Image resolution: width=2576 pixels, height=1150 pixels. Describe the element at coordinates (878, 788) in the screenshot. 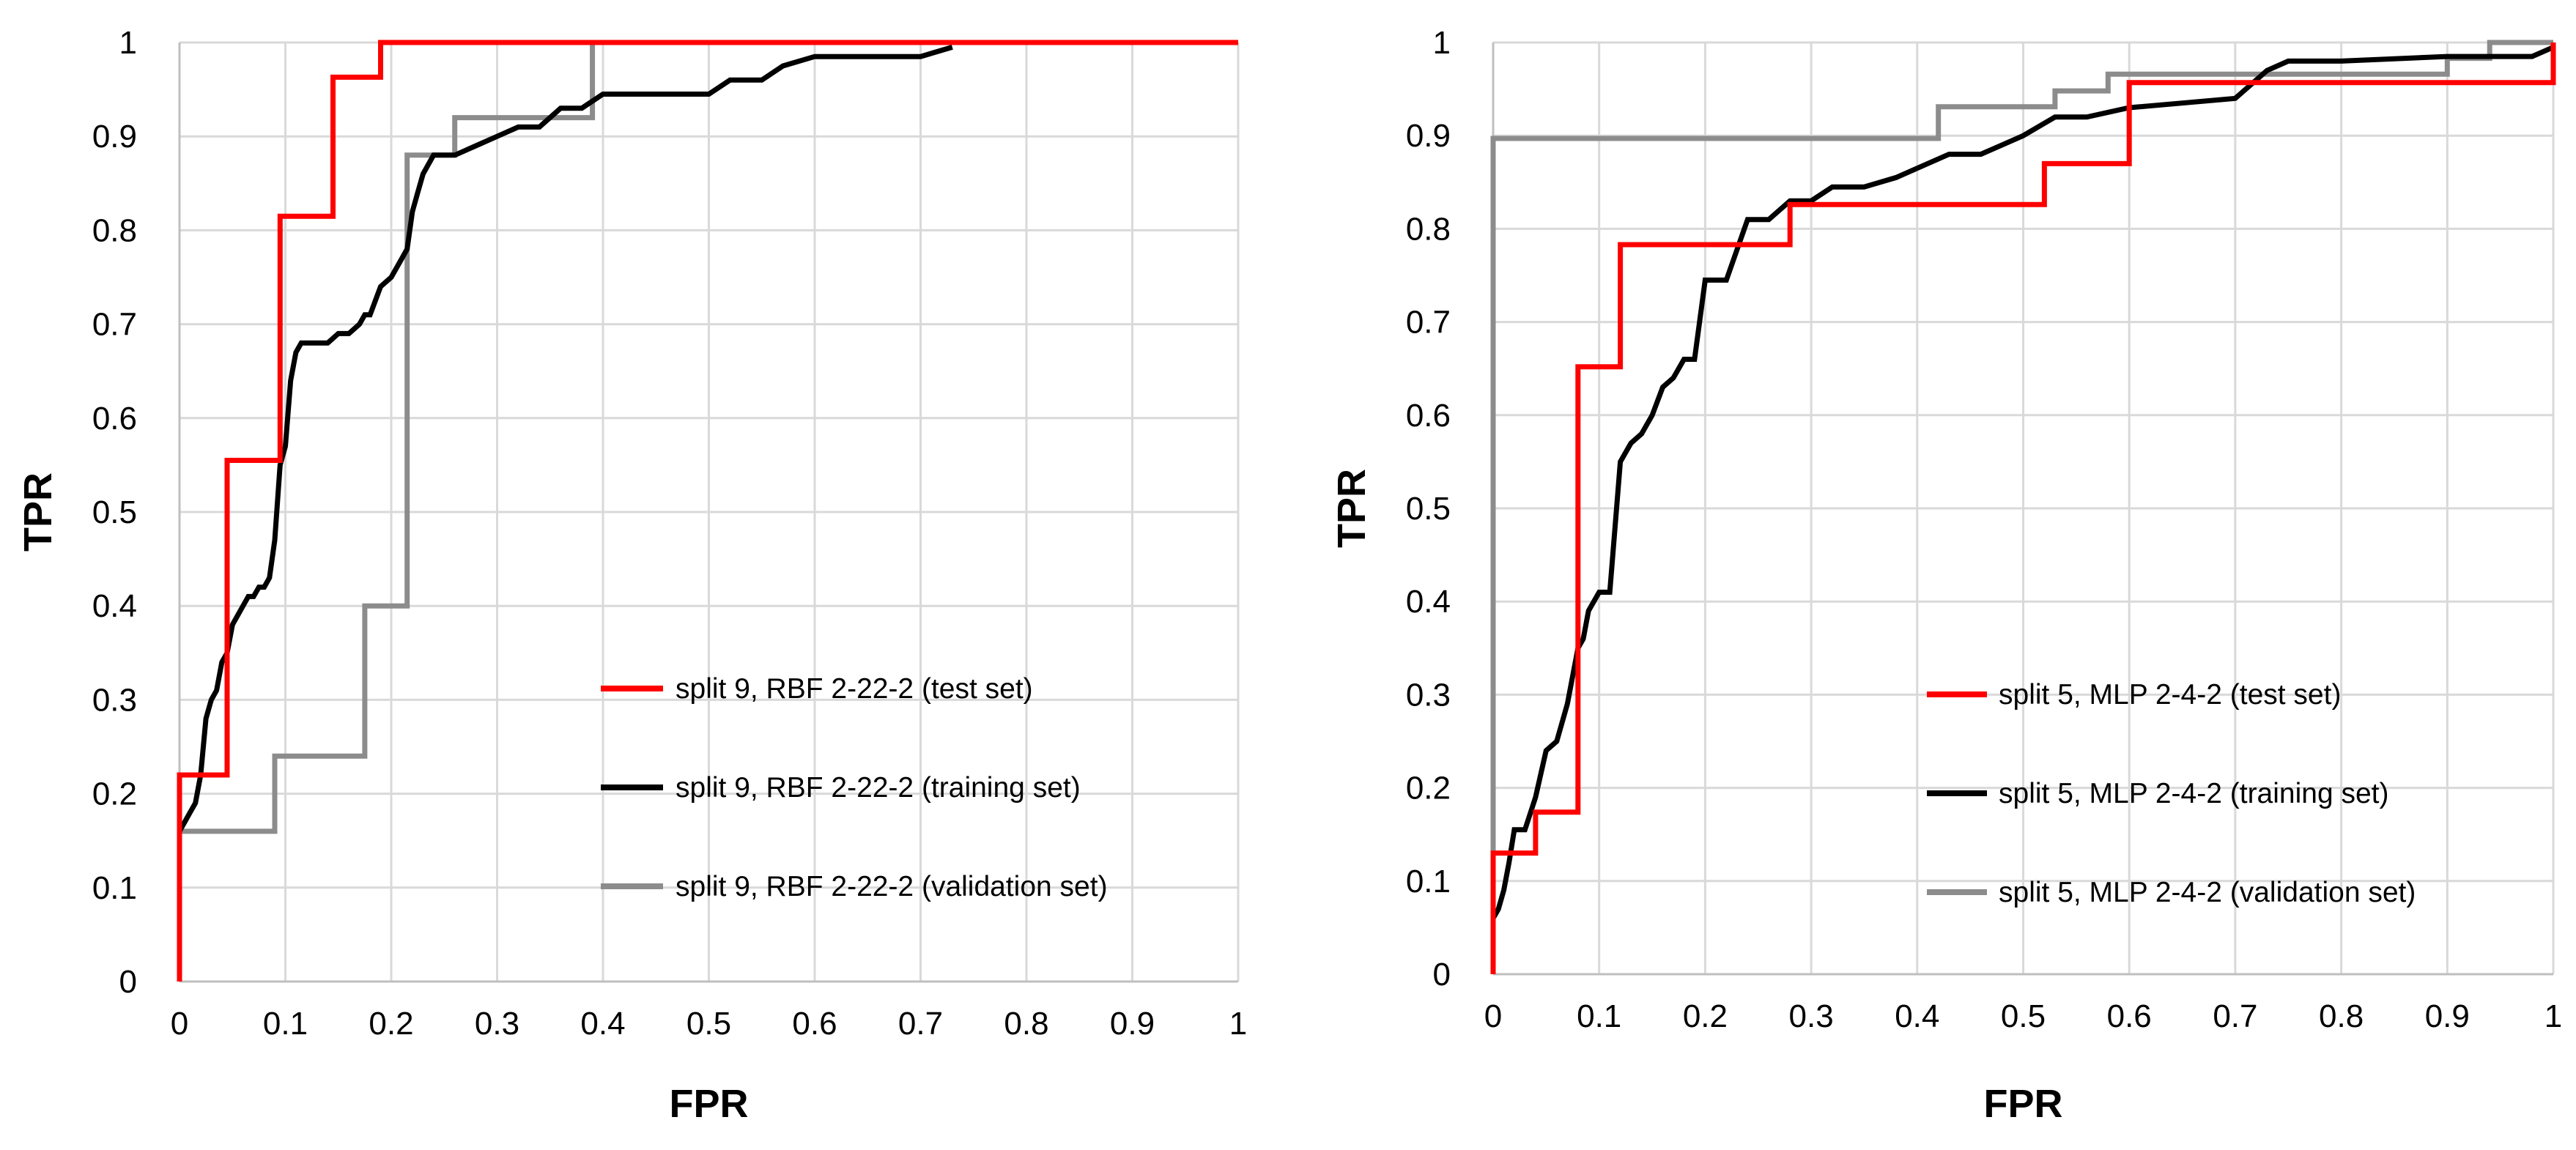

I see `legend-label: split 9, RBF 2-22-2 (training set)` at that location.